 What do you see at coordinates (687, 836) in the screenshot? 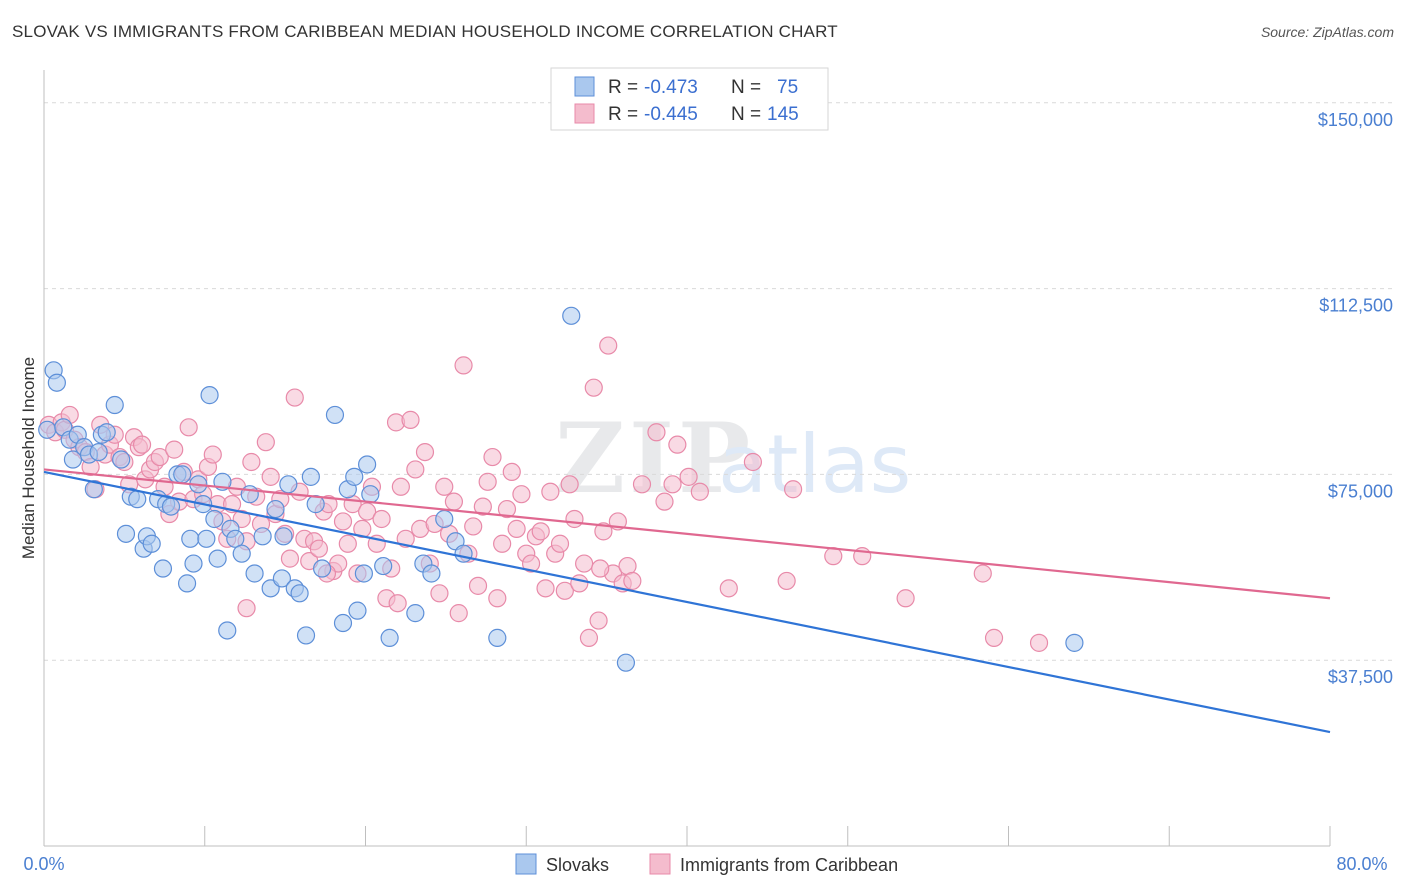
I see `x-axis-ticks` at bounding box center [687, 836].